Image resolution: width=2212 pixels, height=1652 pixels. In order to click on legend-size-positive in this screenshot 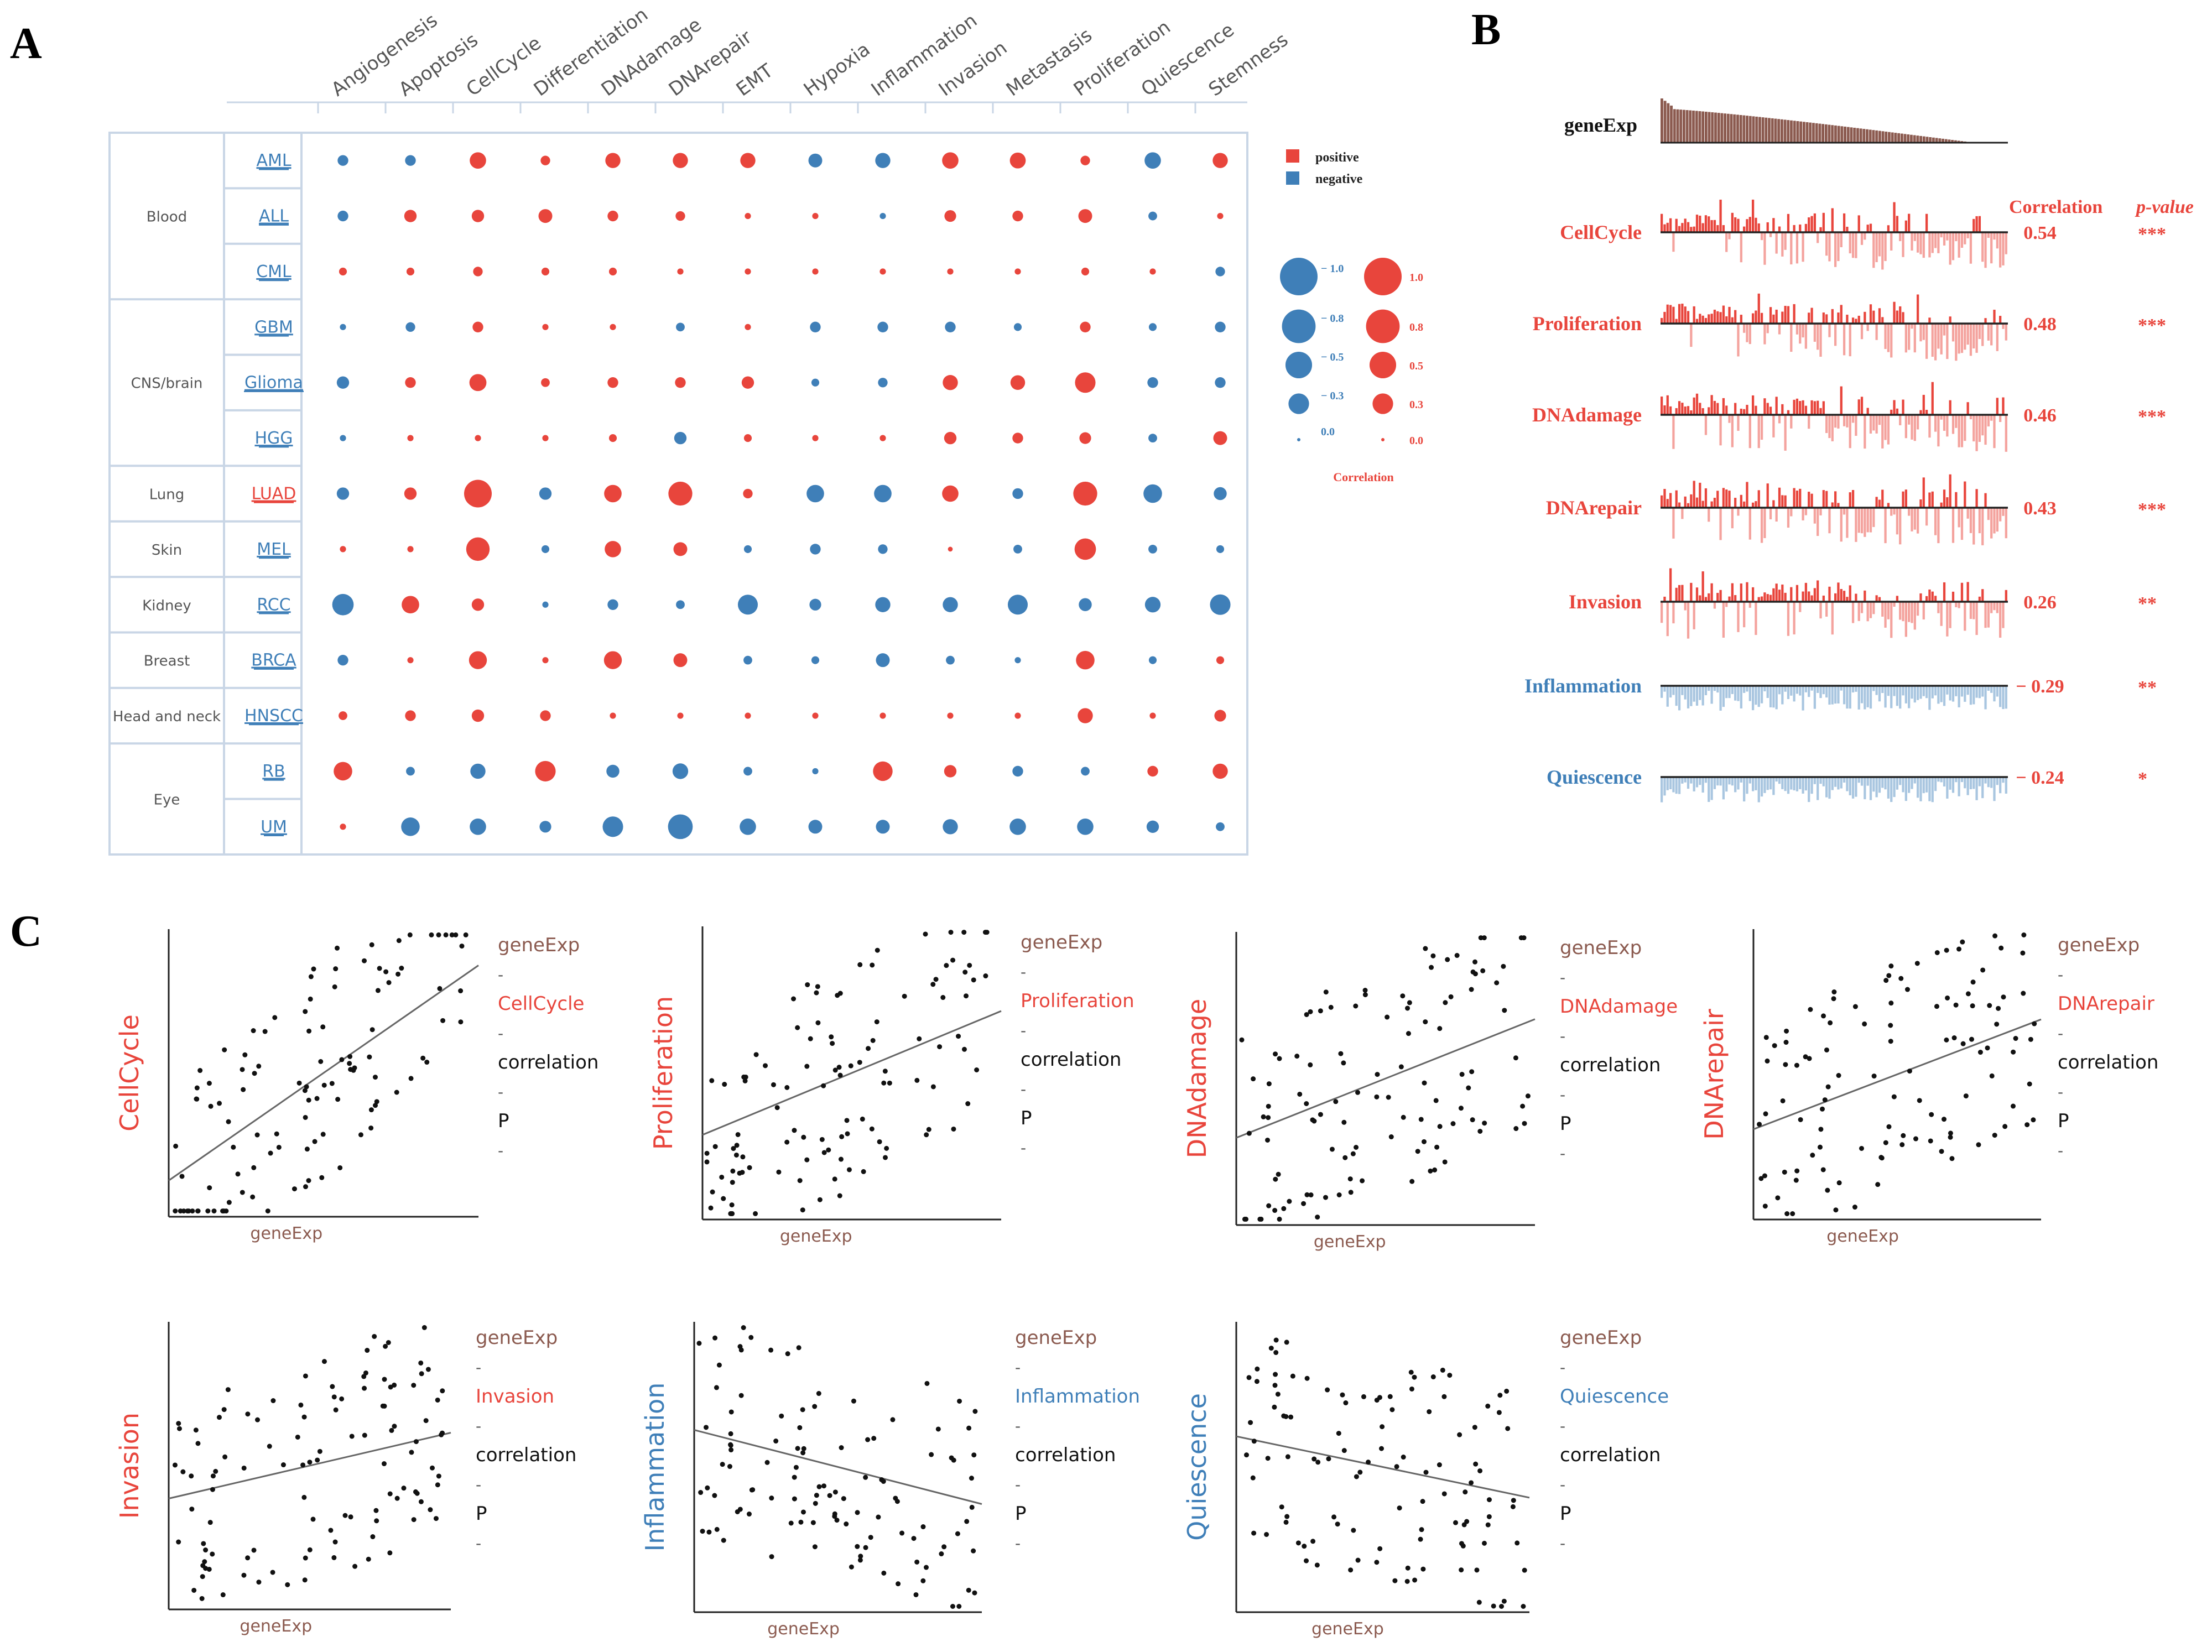, I will do `click(1382, 403)`.